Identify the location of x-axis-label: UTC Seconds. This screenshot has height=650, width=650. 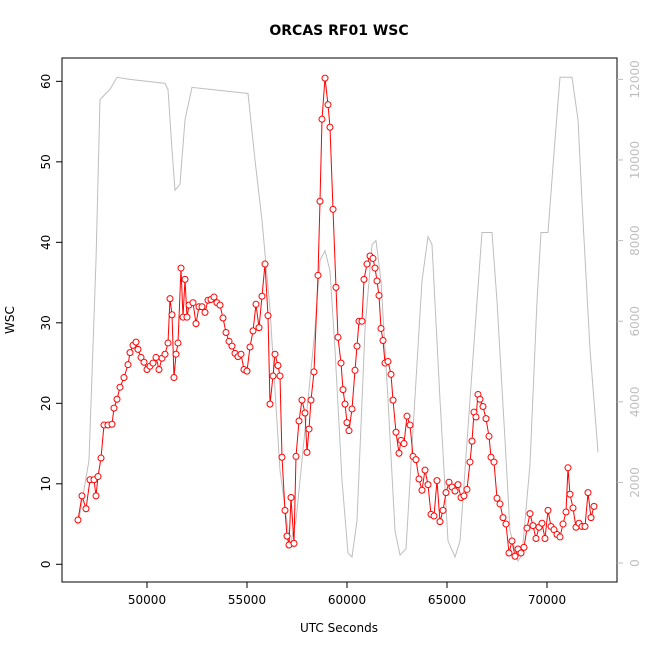
(339, 628).